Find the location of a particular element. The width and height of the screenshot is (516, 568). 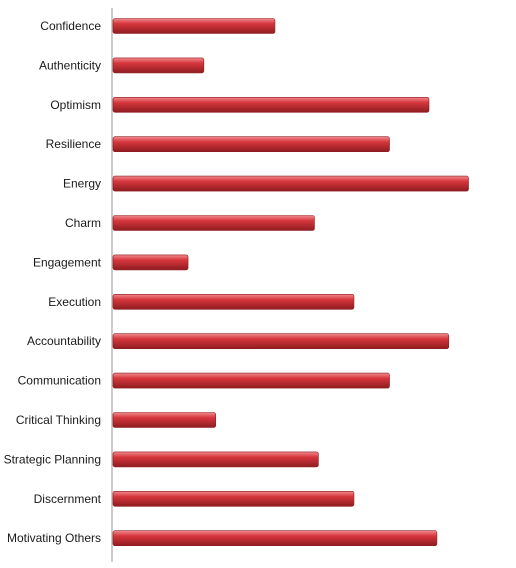

category-label-motivating-others: Motivating Others is located at coordinates (54, 538).